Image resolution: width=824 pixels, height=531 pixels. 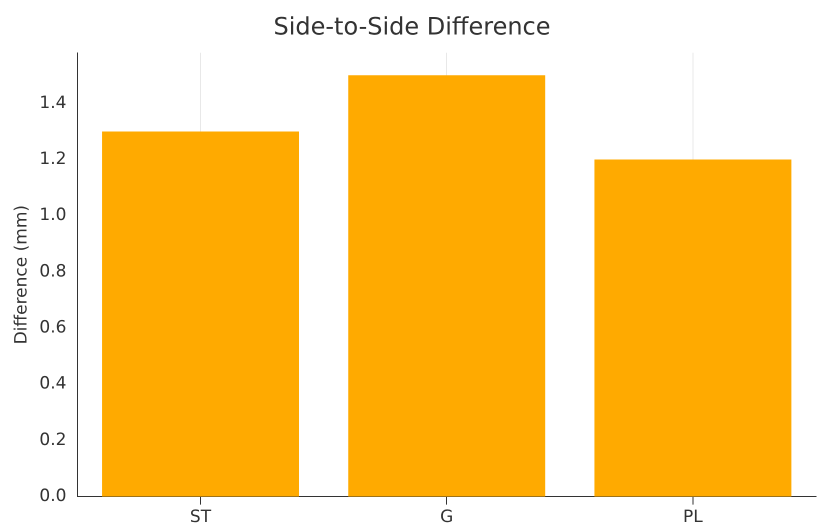 What do you see at coordinates (201, 517) in the screenshot?
I see `x-tick-label: ST` at bounding box center [201, 517].